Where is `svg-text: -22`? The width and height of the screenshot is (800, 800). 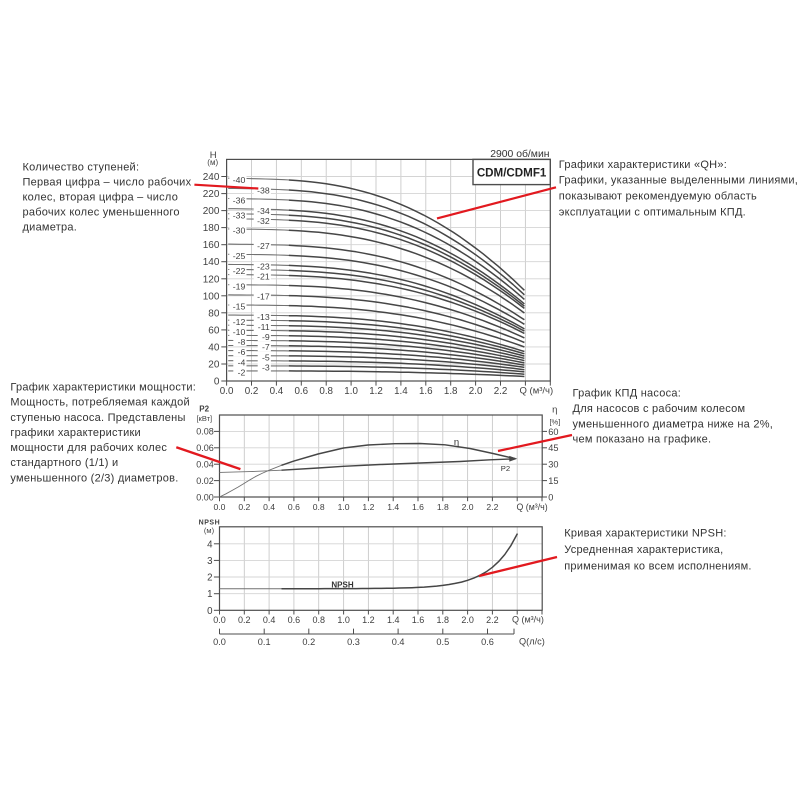
svg-text: -22 is located at coordinates (239, 271).